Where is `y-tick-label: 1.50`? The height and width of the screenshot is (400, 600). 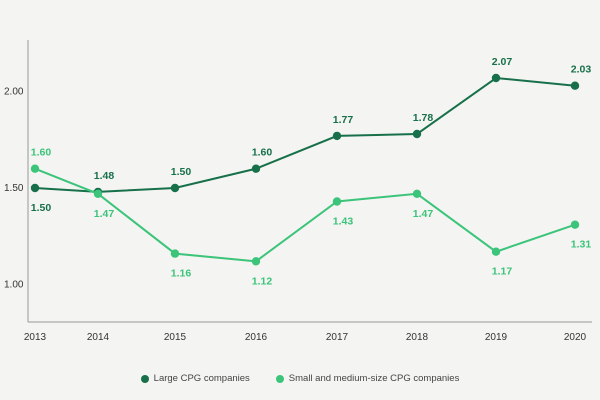 y-tick-label: 1.50 is located at coordinates (14, 188).